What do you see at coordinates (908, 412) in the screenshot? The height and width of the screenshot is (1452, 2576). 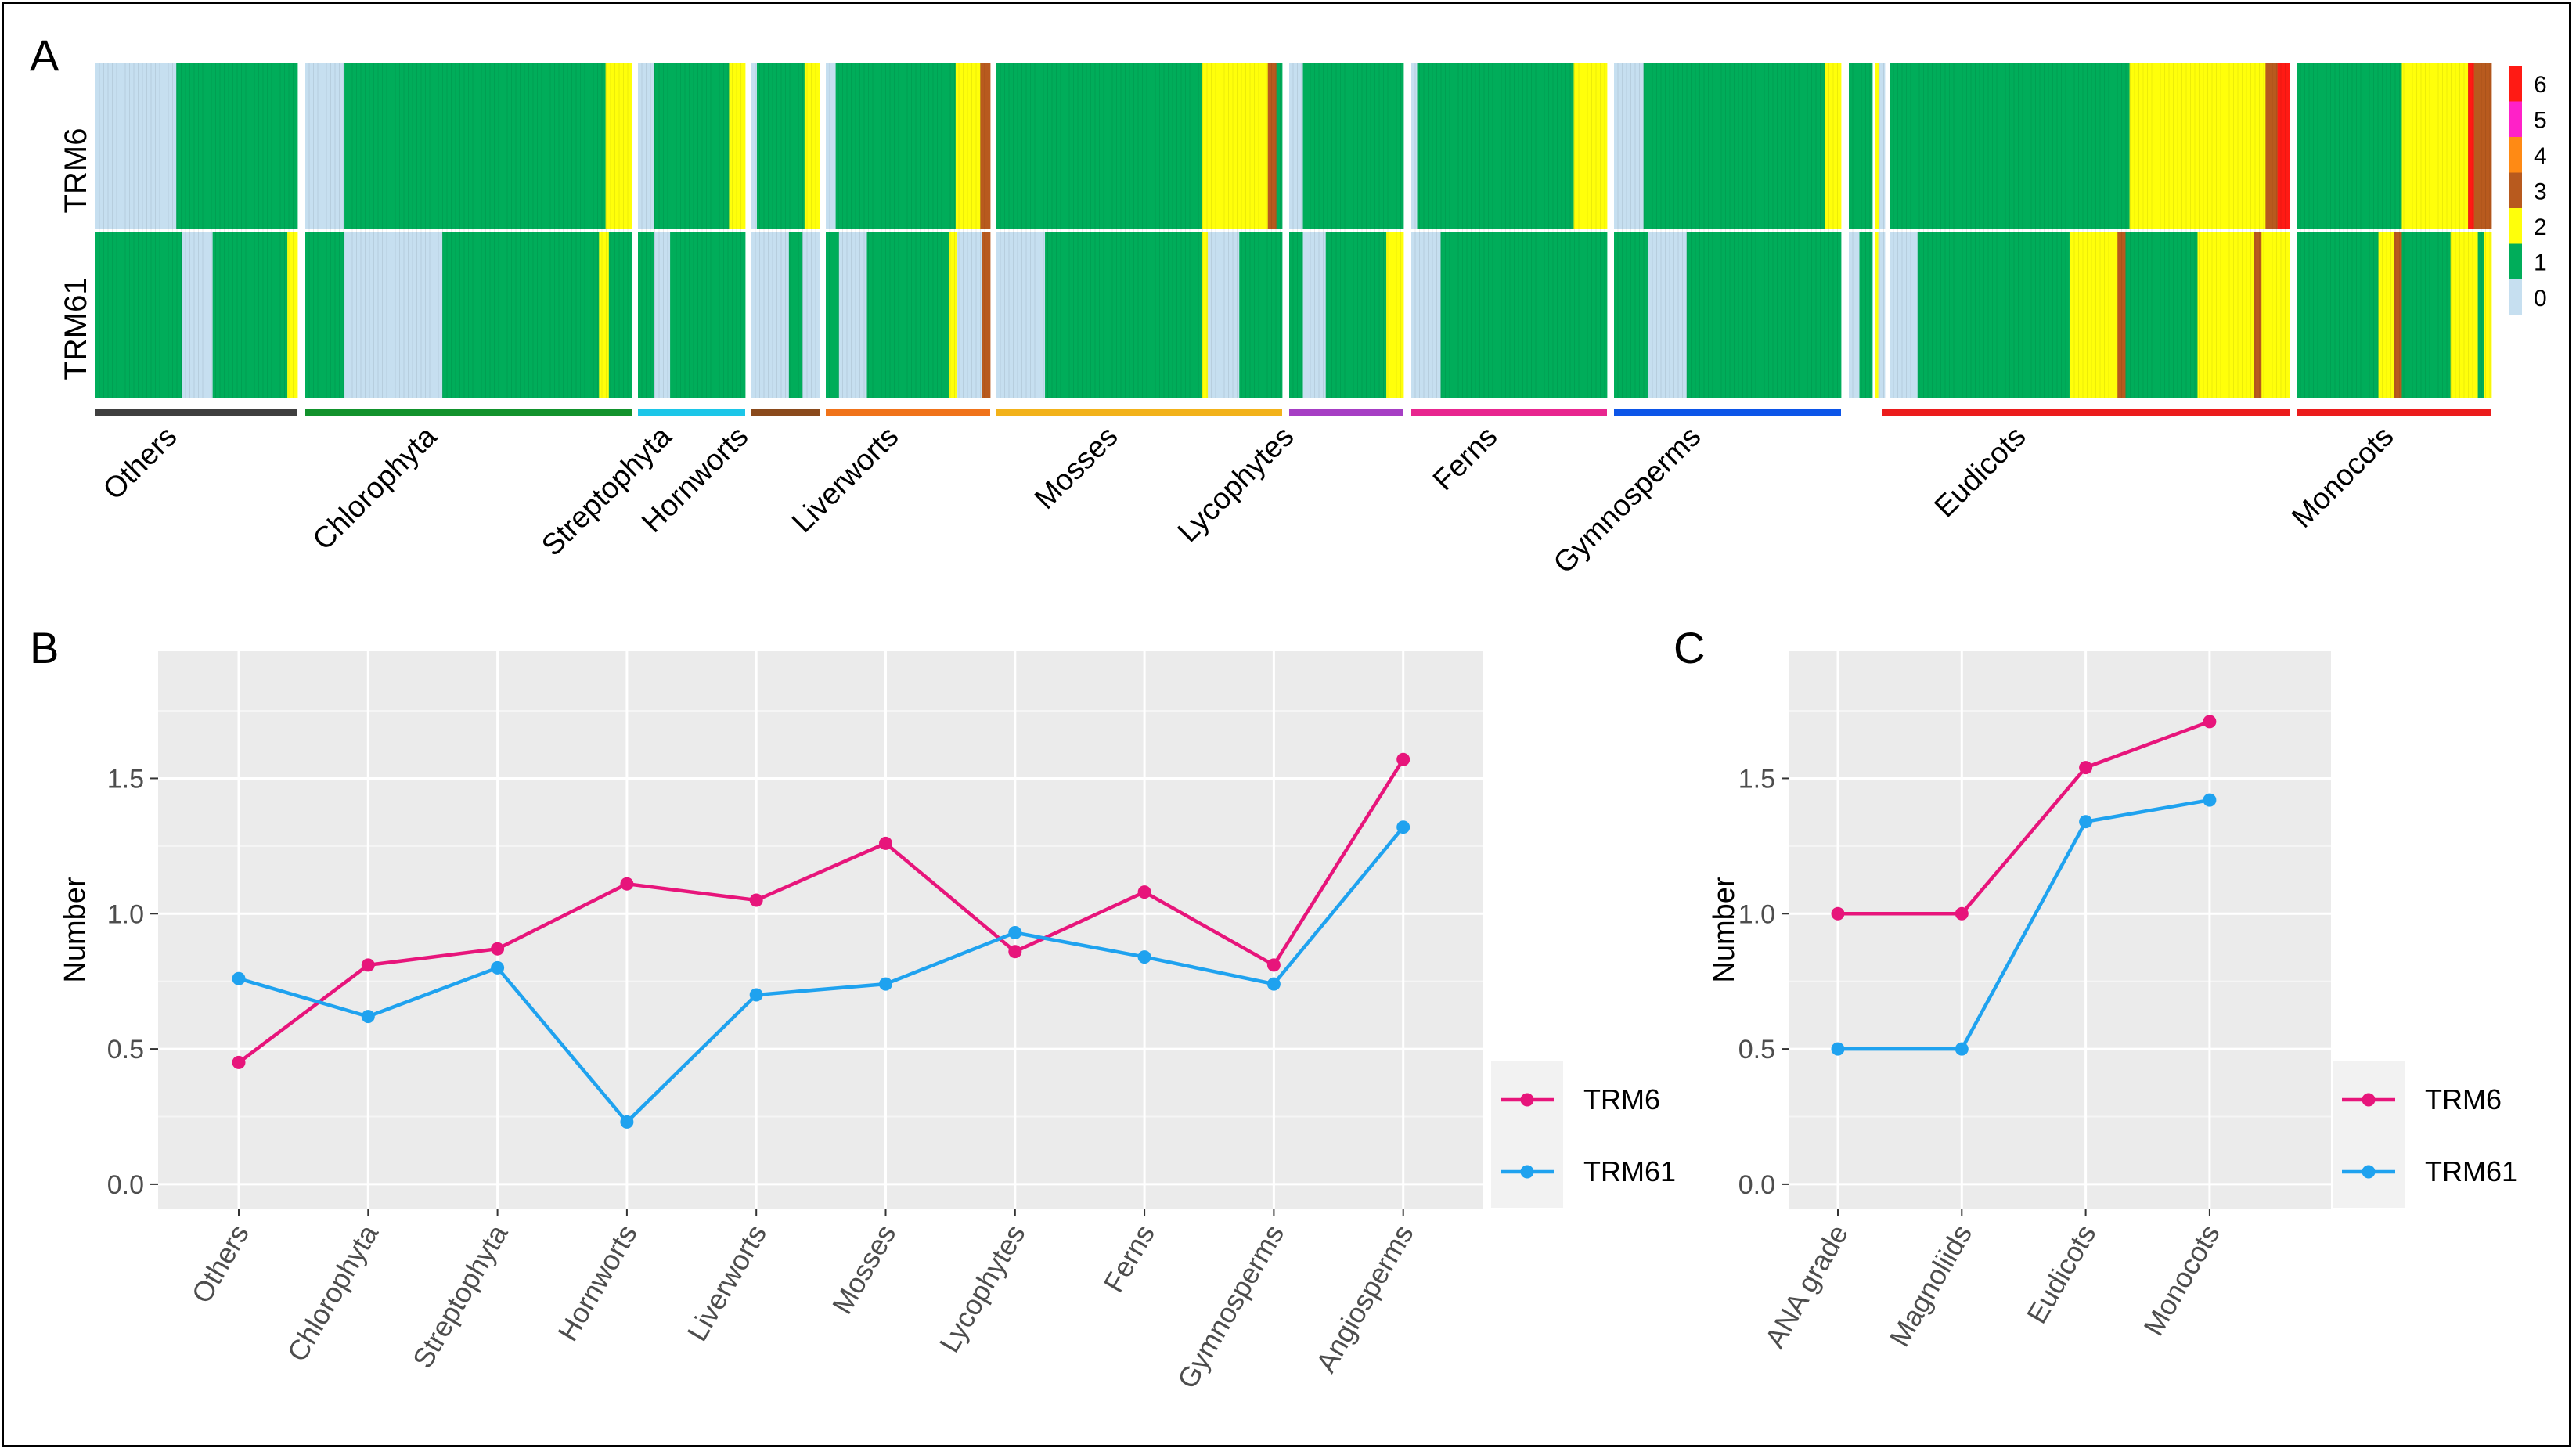 I see `group-bar-liverworts` at bounding box center [908, 412].